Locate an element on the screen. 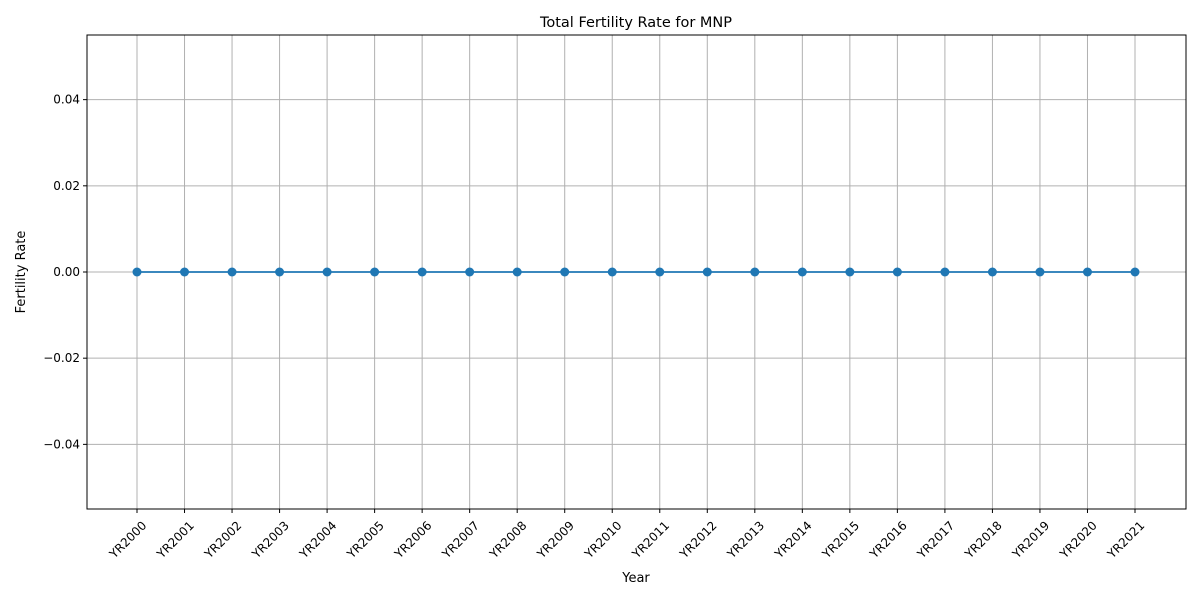  y-tick-label: −0.02 is located at coordinates (61, 358).